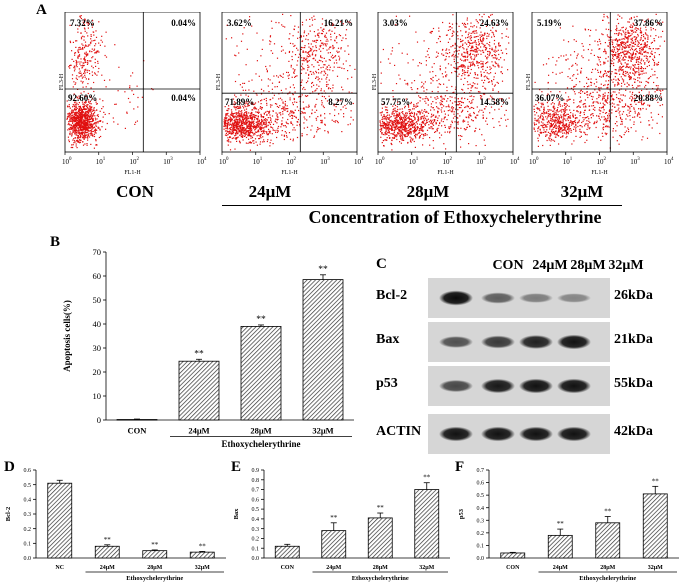 This screenshot has height=586, width=685. I want to click on blot-row-label: p53, so click(387, 383).